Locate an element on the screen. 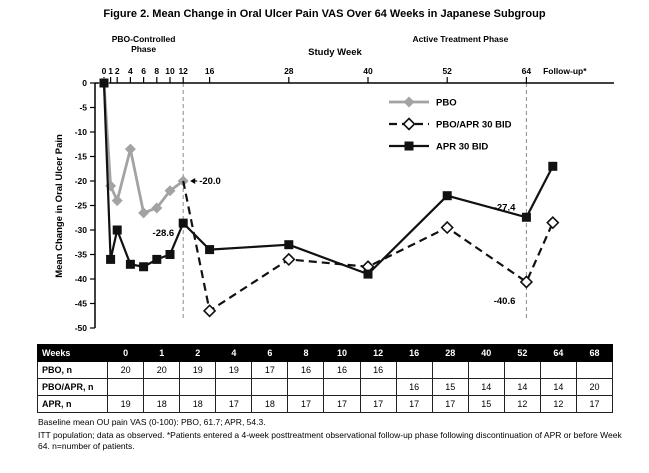 The width and height of the screenshot is (649, 473). table-header-week-28: 28 is located at coordinates (450, 353).